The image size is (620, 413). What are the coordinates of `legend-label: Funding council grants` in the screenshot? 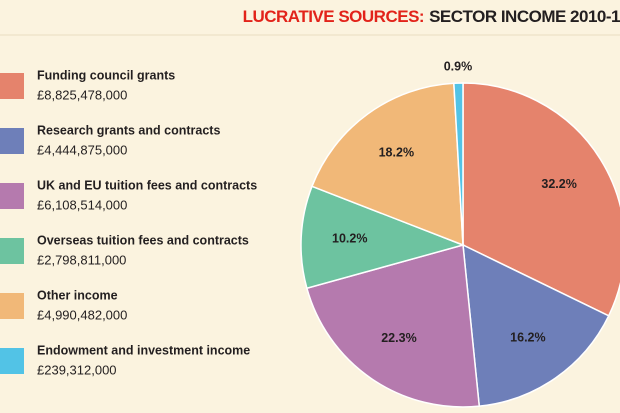 It's located at (106, 75).